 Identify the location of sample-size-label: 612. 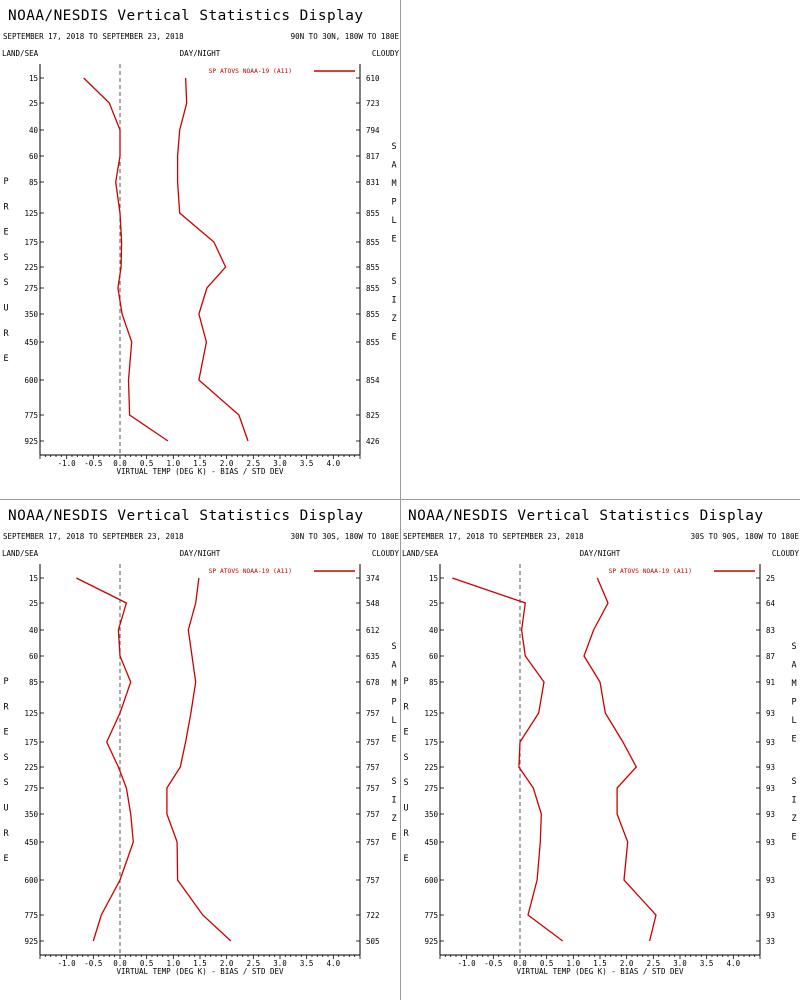
(373, 630).